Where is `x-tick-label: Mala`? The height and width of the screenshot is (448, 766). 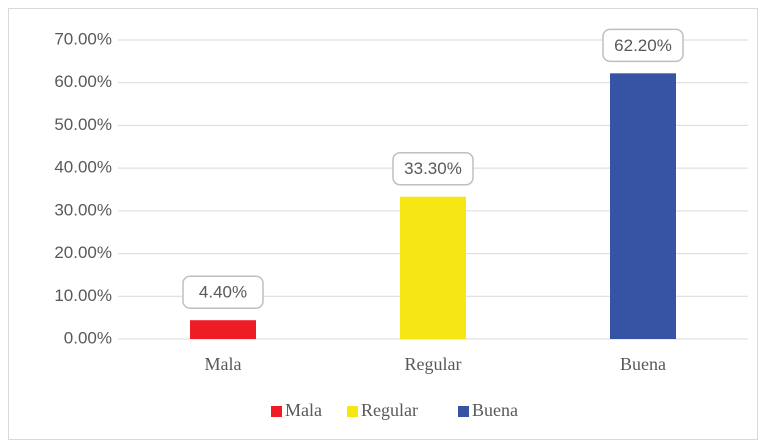 x-tick-label: Mala is located at coordinates (223, 364).